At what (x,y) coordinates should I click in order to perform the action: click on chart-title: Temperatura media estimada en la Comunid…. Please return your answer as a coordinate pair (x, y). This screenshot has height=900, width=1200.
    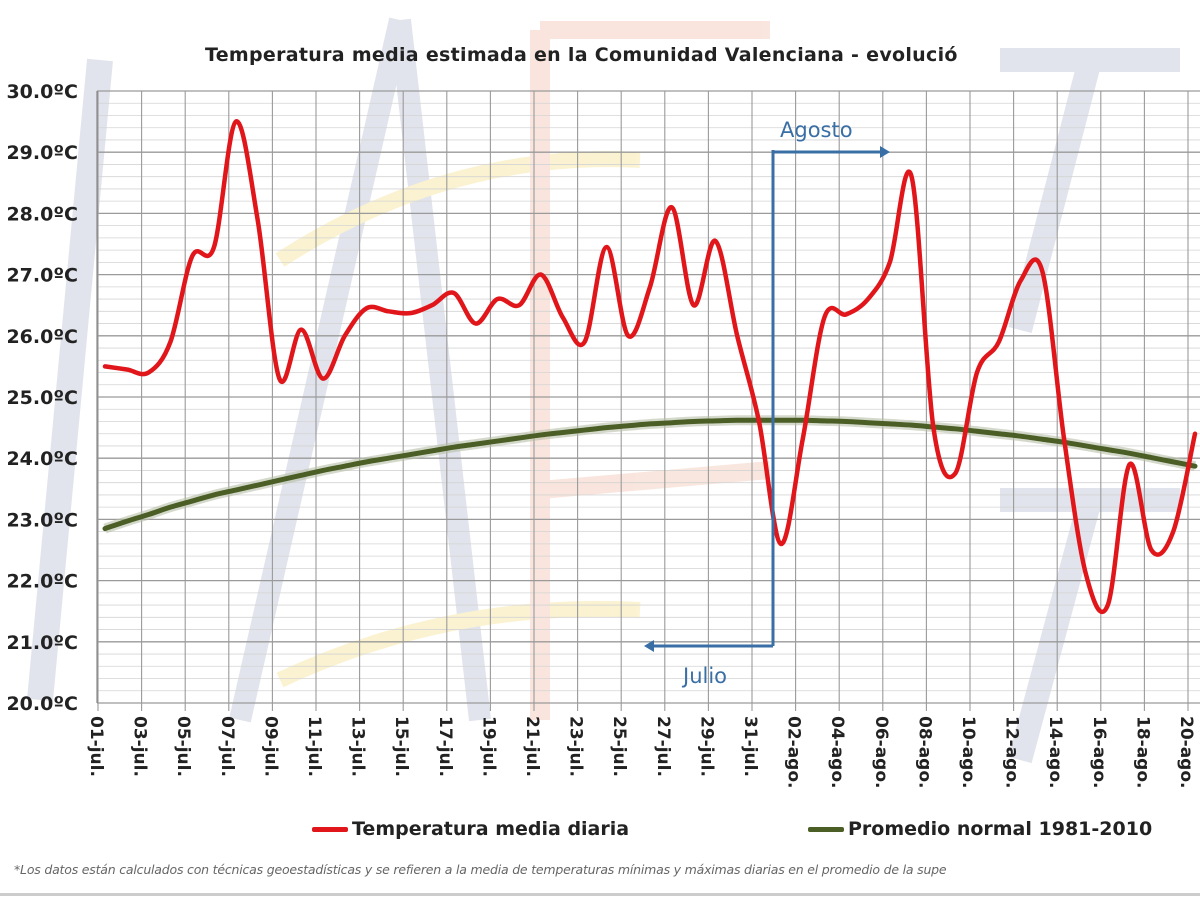
    Looking at the image, I should click on (581, 55).